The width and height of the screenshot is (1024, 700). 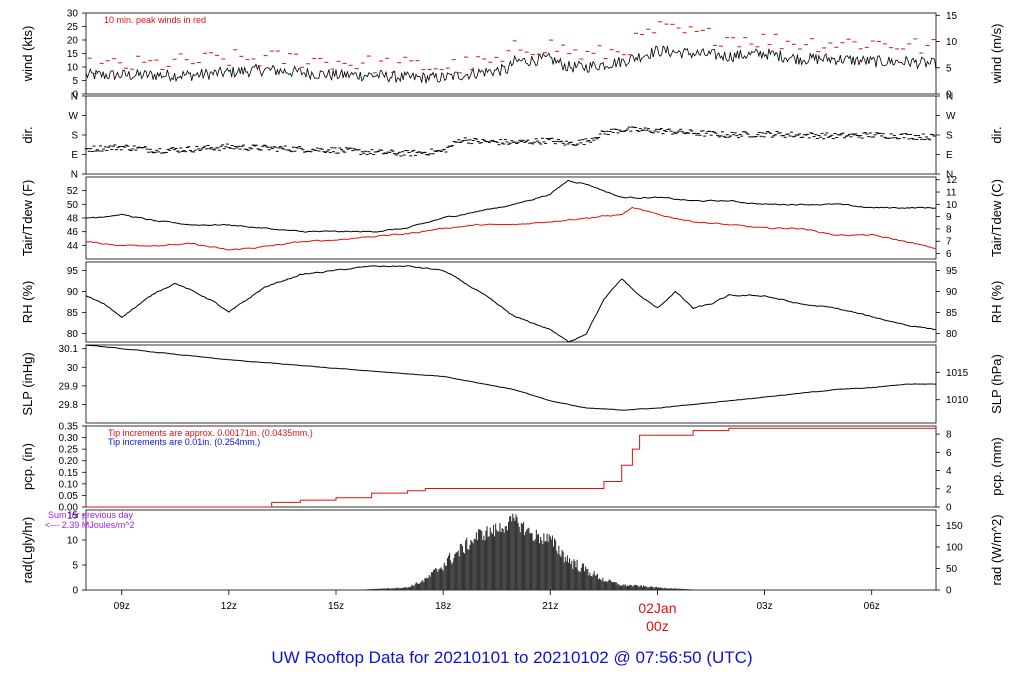 I want to click on y-tick-label-right: 7, so click(x=949, y=242).